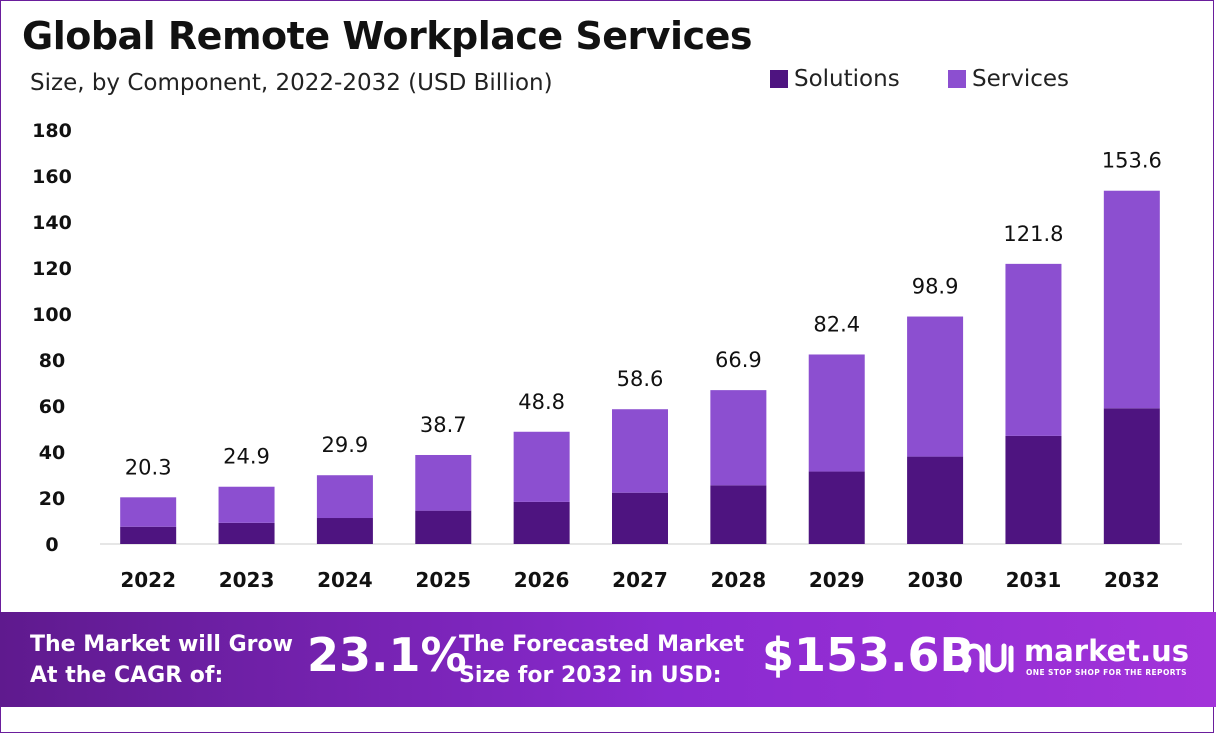 This screenshot has width=1216, height=735. I want to click on legend-swatch-solutions, so click(779, 79).